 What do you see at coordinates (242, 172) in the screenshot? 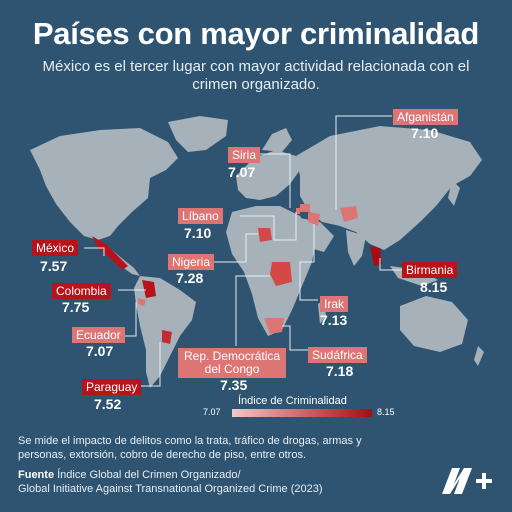
I see `value-siria: 7.07` at bounding box center [242, 172].